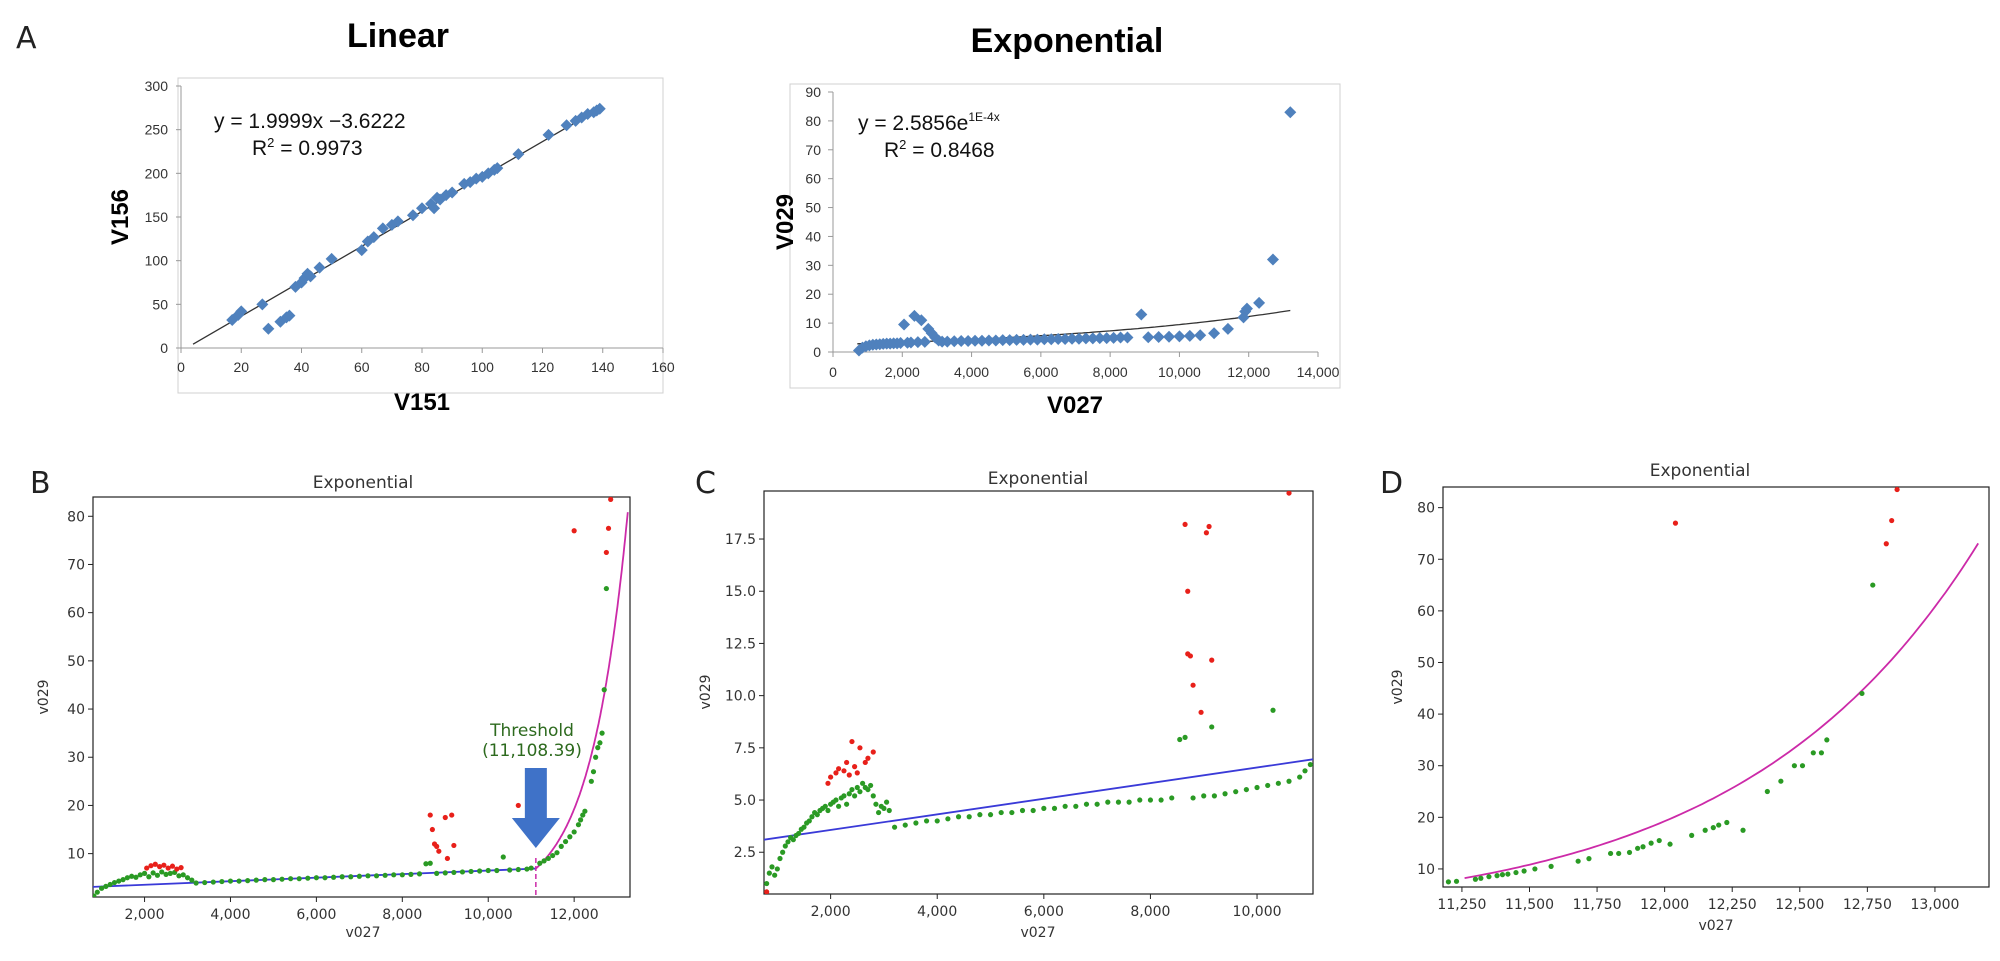 Image resolution: width=2000 pixels, height=961 pixels. Describe the element at coordinates (1074, 231) in the screenshot. I see `chart-a-exponential-points` at that location.